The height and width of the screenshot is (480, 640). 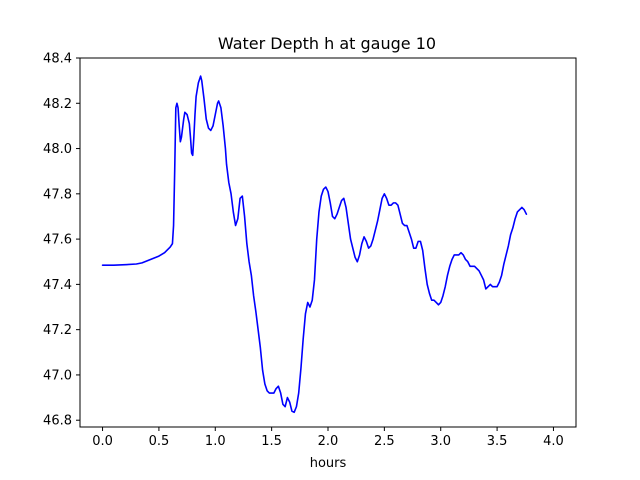 What do you see at coordinates (271, 441) in the screenshot?
I see `x-tick-label: 1.5` at bounding box center [271, 441].